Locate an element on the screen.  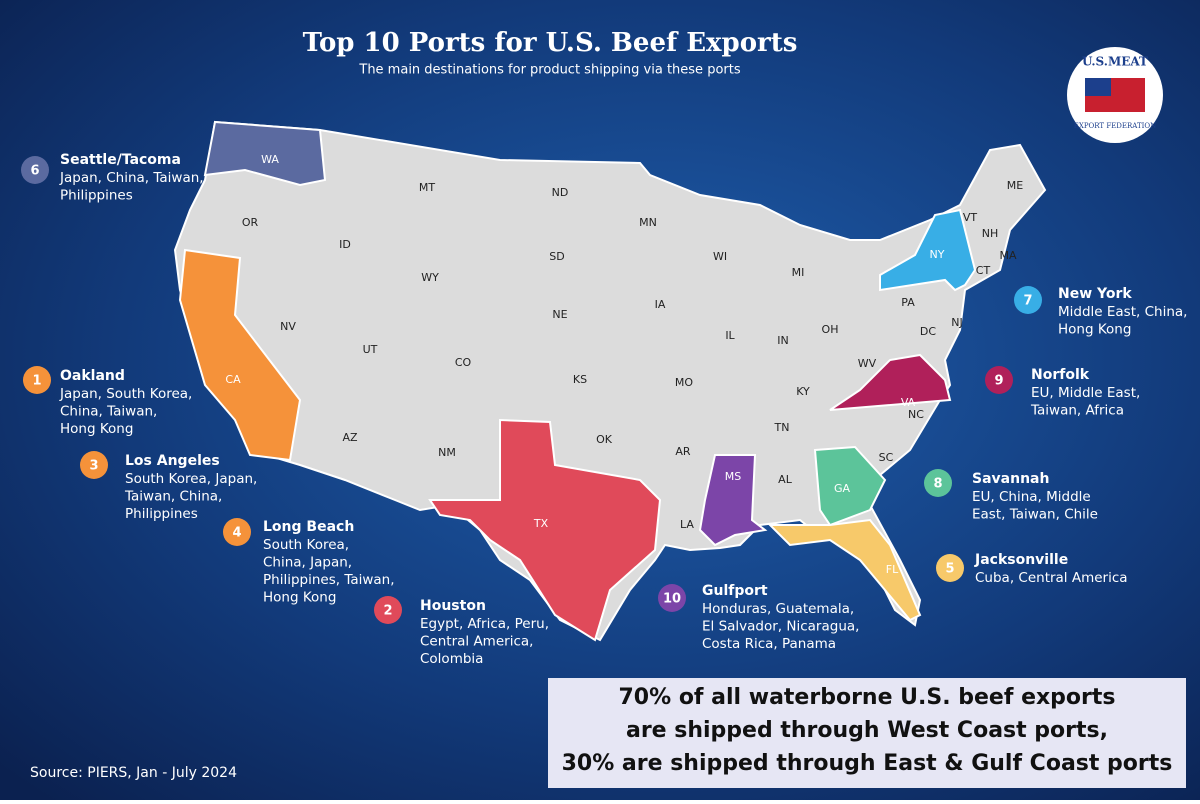
callout-box is located at coordinates (867, 733).